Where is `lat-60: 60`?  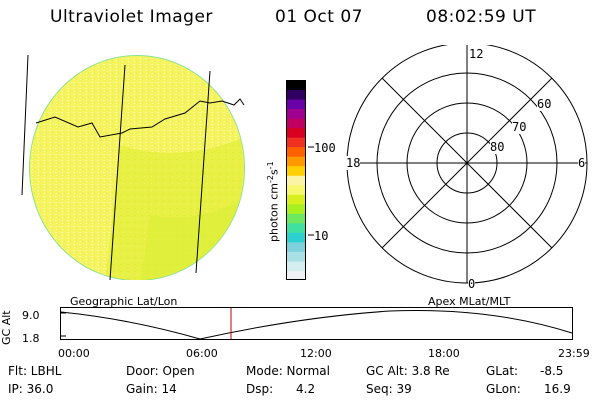 lat-60: 60 is located at coordinates (544, 104).